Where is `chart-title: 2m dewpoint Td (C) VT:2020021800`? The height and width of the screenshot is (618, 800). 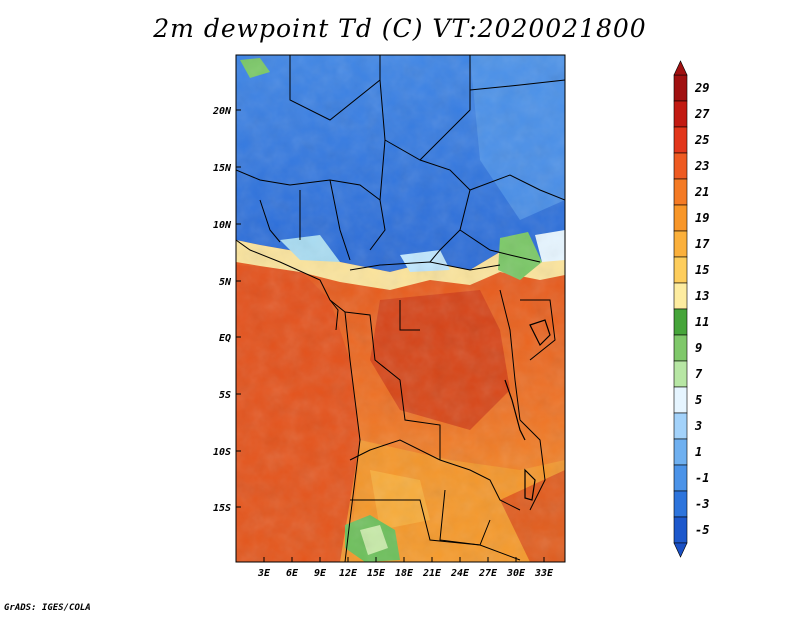
chart-title: 2m dewpoint Td (C) VT:2020021800 is located at coordinates (400, 28).